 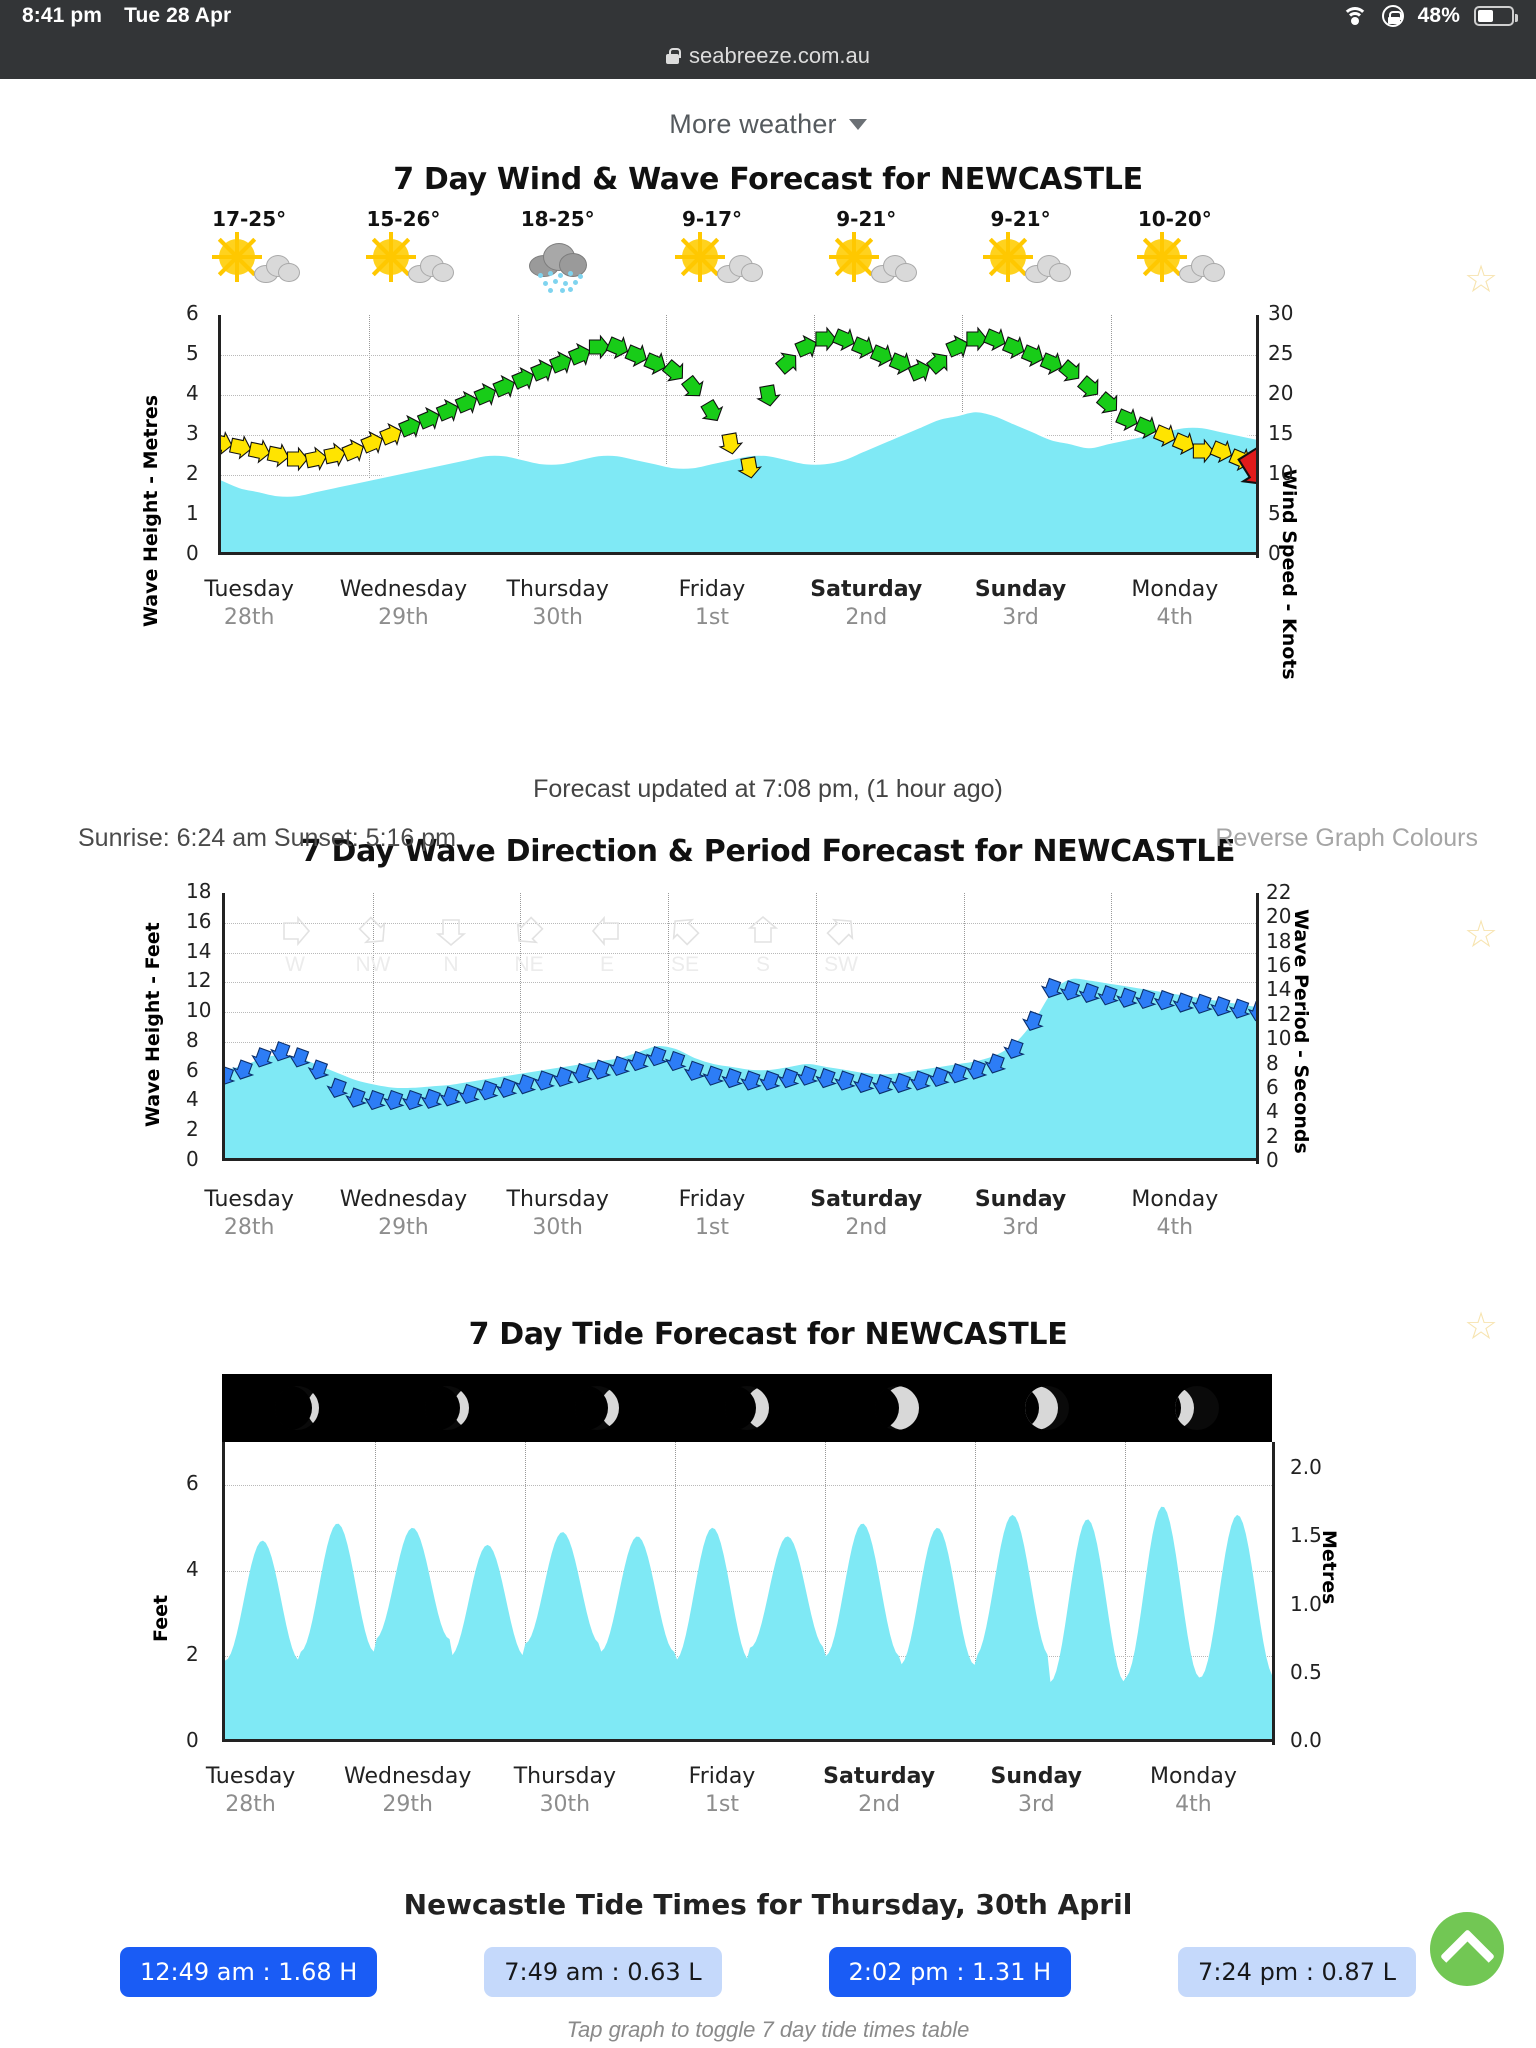 I want to click on url-text: seabreeze.com.au, so click(x=779, y=55).